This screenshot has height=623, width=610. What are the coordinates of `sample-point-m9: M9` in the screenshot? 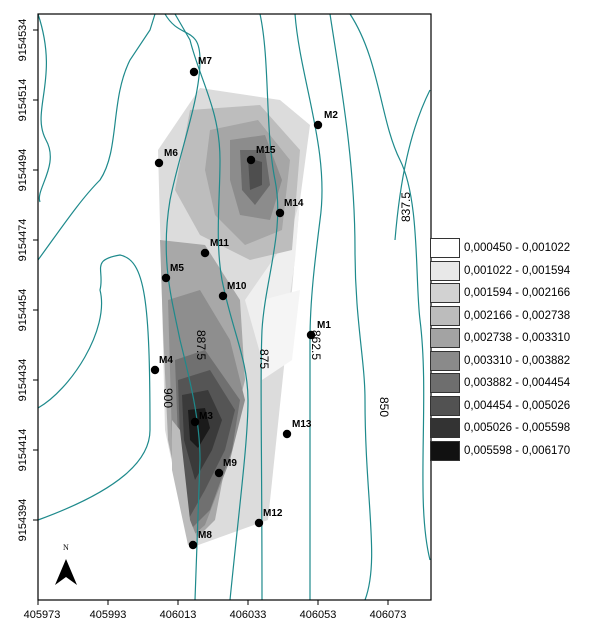 It's located at (226, 468).